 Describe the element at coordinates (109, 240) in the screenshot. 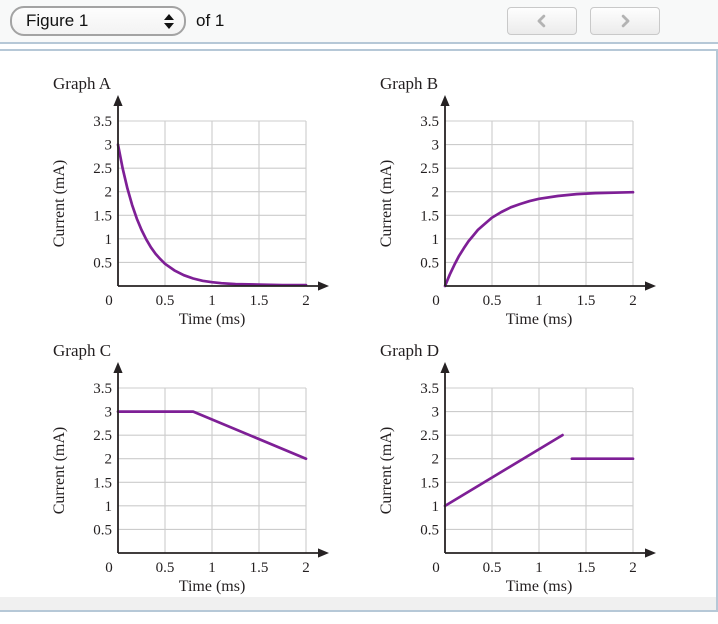

I see `graph-a-ytick-label: 1` at that location.